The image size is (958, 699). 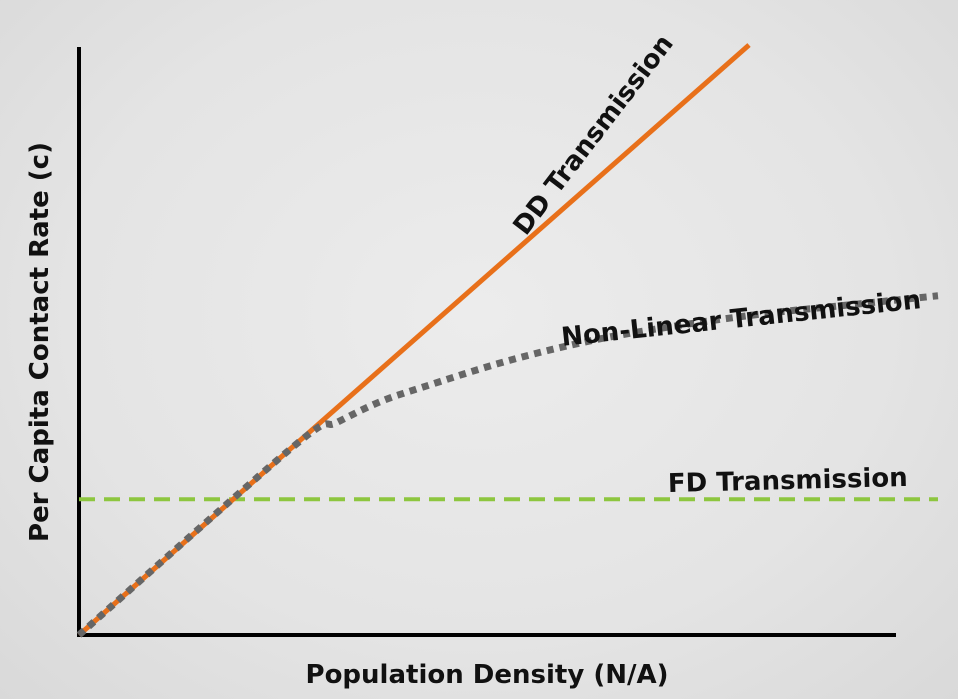 What do you see at coordinates (741, 319) in the screenshot?
I see `series-label-non-linear-transmission: Non-Linear Transmission` at bounding box center [741, 319].